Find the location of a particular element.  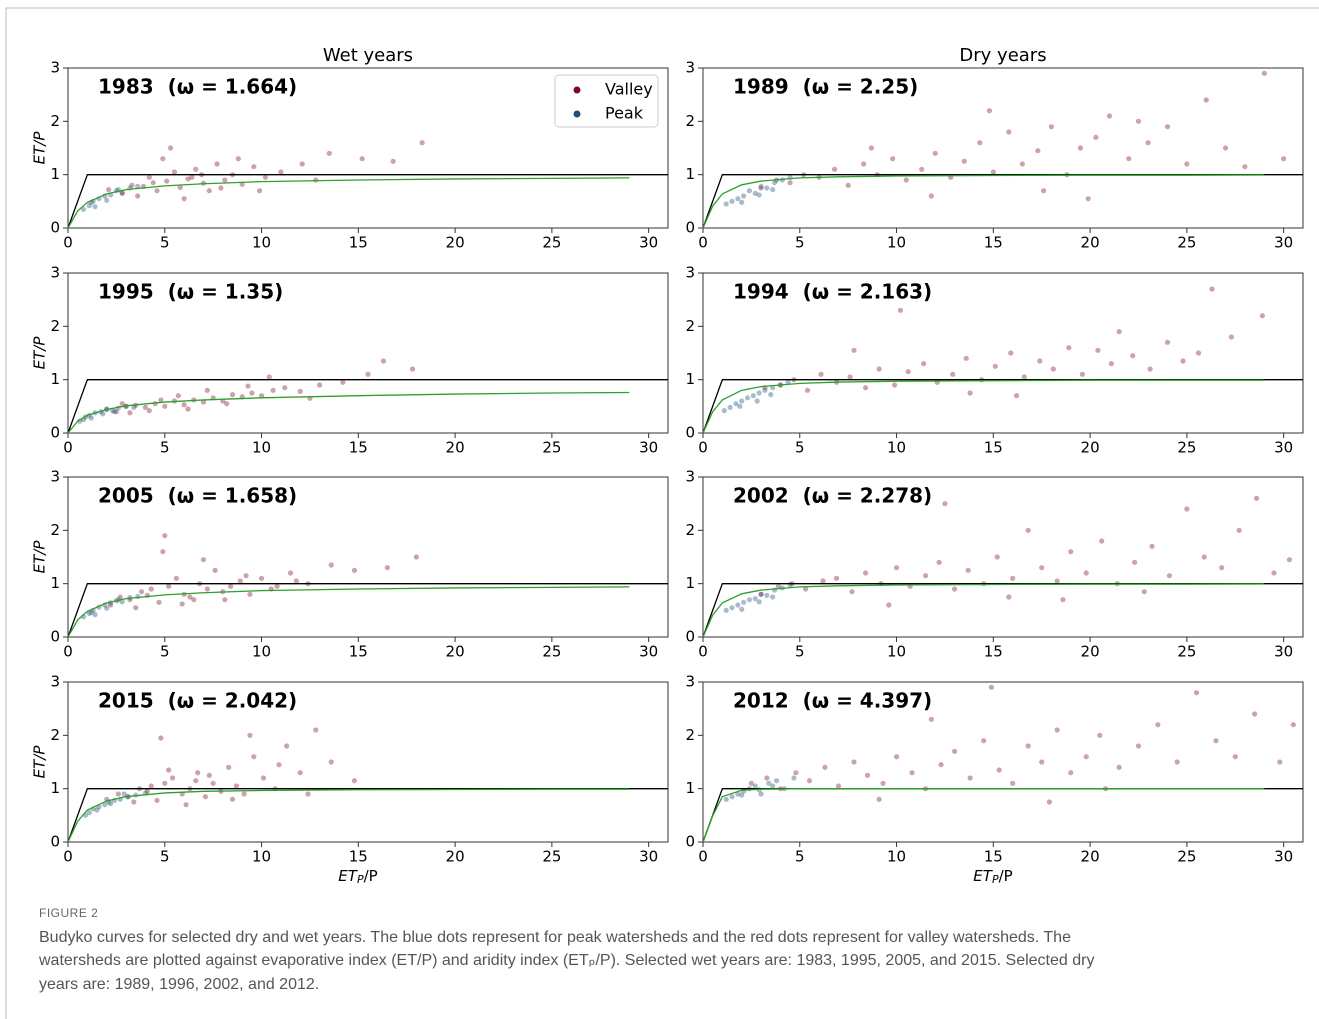

y-tick-label: 0 is located at coordinates (55, 637).